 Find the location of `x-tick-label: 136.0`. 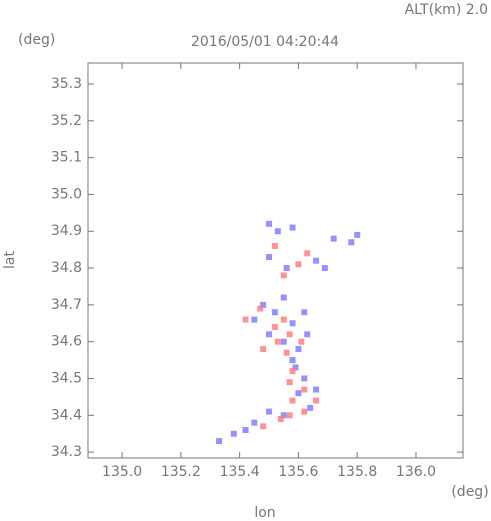

x-tick-label: 136.0 is located at coordinates (416, 472).